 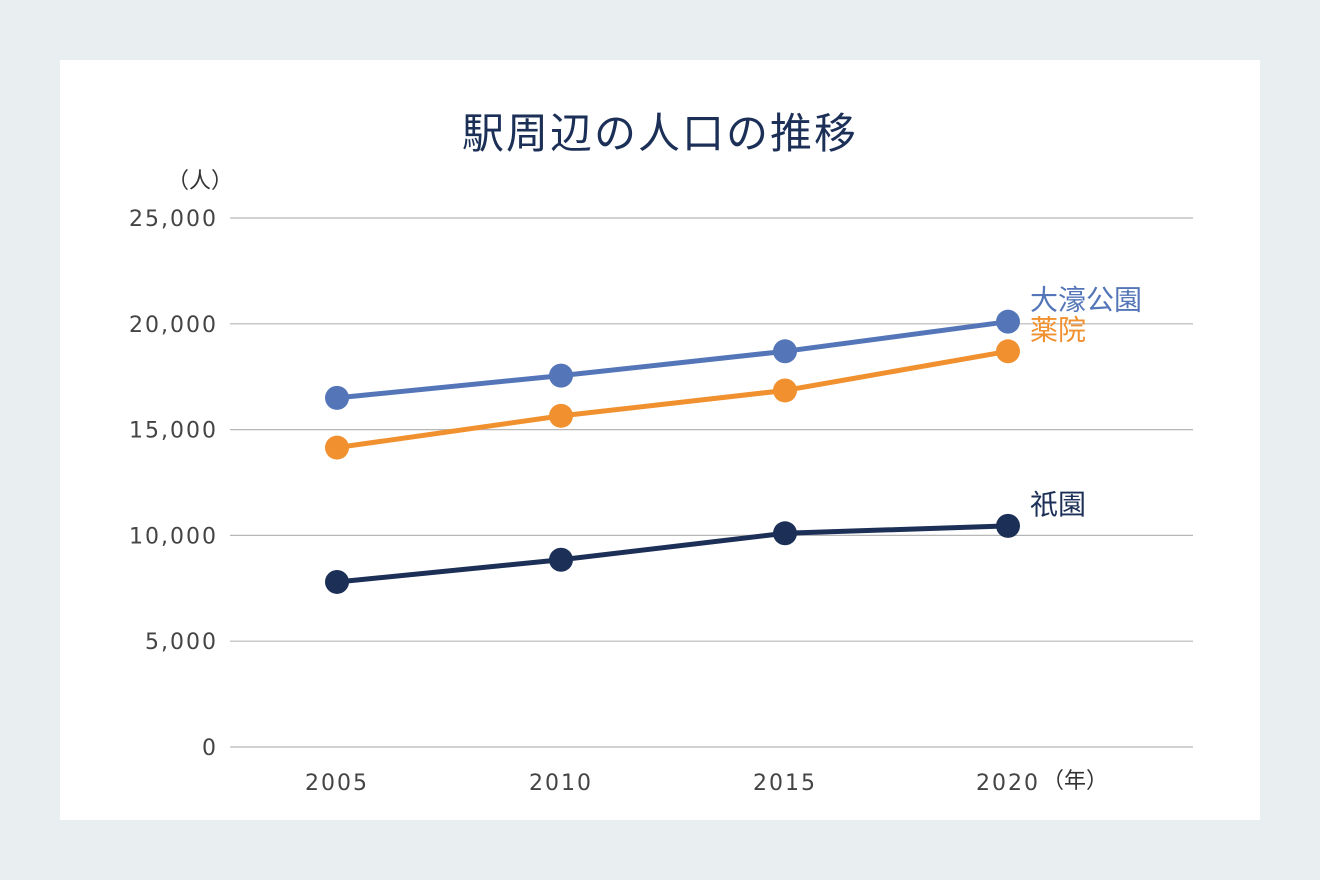 I want to click on y-tick-label: 10,000, so click(x=173, y=536).